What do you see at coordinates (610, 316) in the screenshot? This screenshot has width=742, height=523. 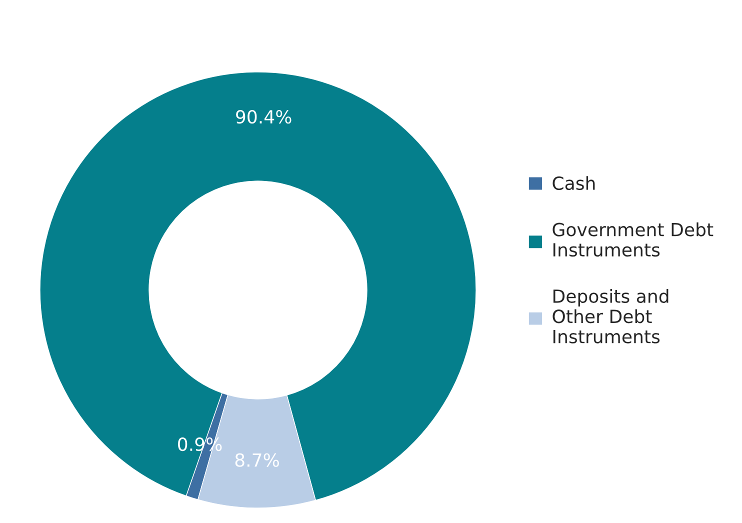 I see `legend-label: Deposits and Other Debt Instruments` at bounding box center [610, 316].